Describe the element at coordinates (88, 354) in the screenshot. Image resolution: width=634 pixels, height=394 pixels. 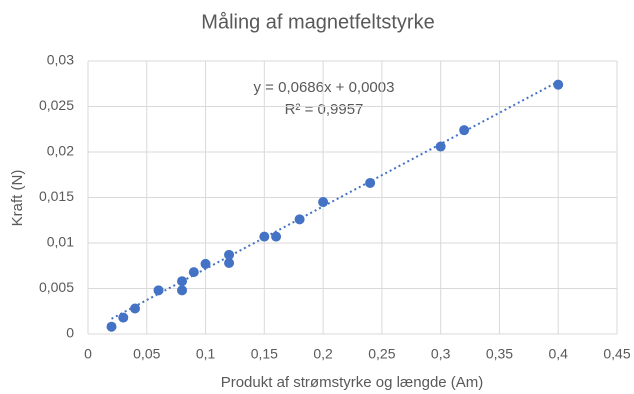
I see `x-tick-label: 0` at that location.